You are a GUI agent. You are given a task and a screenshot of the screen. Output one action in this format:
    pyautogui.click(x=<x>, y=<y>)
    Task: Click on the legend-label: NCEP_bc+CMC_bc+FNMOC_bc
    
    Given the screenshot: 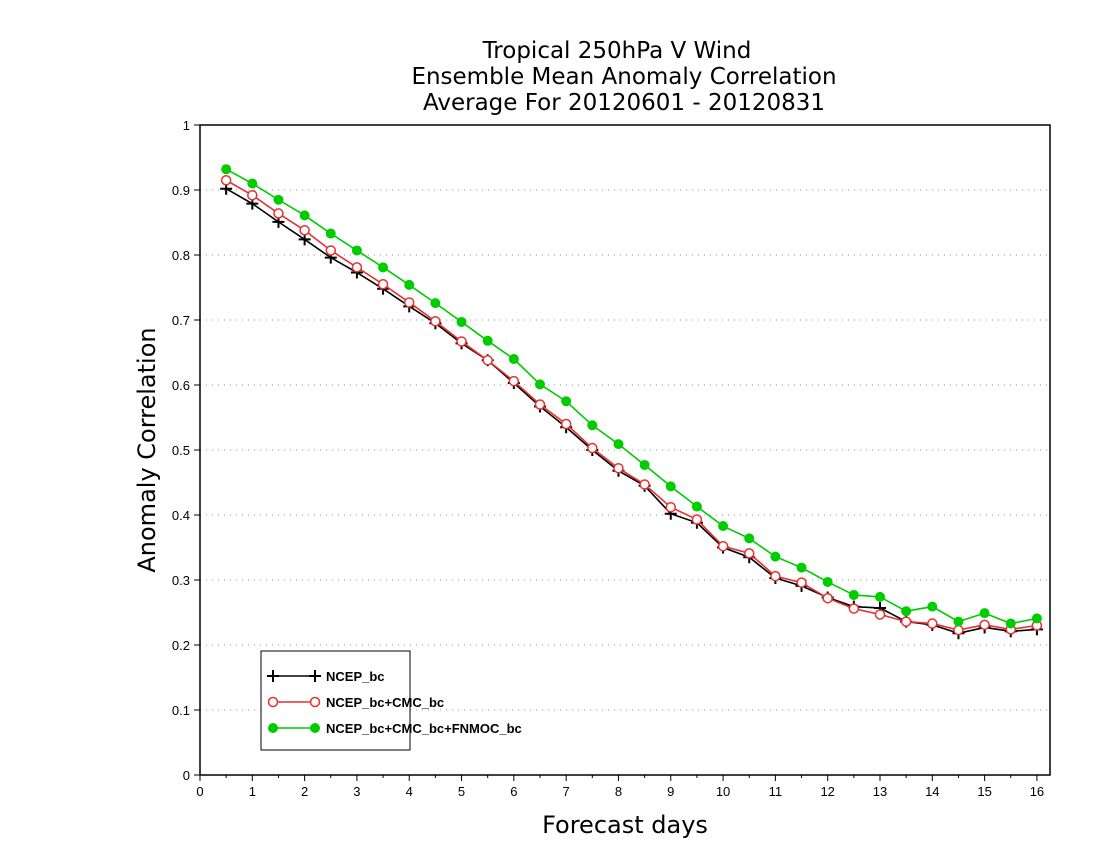 What is the action you would take?
    pyautogui.click(x=424, y=728)
    